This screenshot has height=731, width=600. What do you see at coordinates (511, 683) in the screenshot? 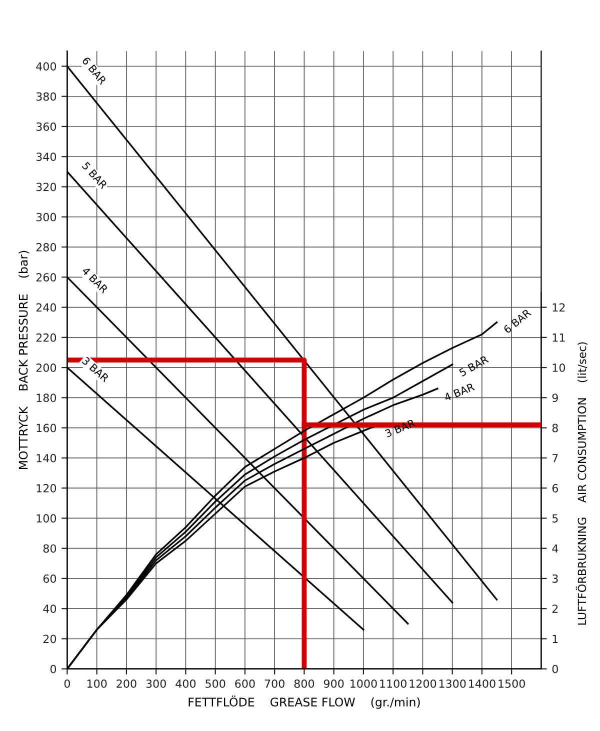
I see `x-tick-label: 1500` at bounding box center [511, 683].